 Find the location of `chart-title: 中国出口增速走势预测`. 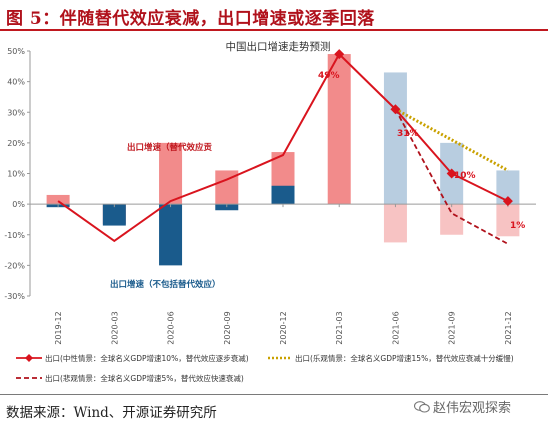

chart-title: 中国出口增速走势预测 is located at coordinates (278, 46).